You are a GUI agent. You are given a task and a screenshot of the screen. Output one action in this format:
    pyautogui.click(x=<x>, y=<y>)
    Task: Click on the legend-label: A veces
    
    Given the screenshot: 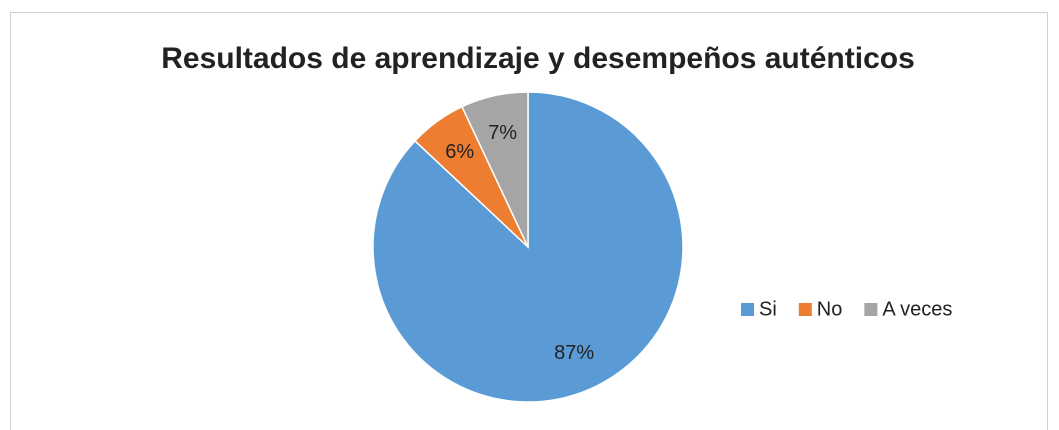 What is the action you would take?
    pyautogui.click(x=917, y=309)
    